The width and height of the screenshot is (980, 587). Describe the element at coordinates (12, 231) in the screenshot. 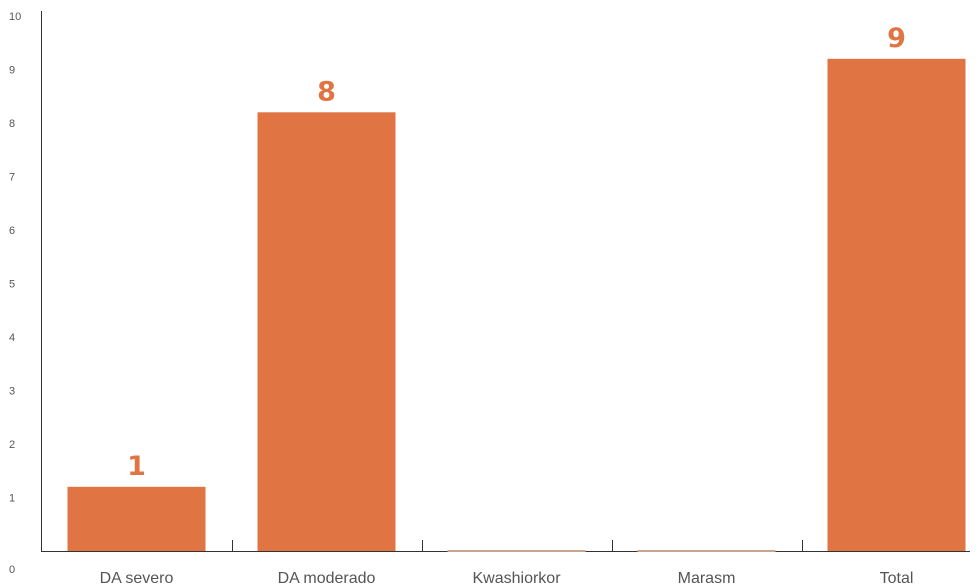

I see `y-tick-label: 6` at that location.